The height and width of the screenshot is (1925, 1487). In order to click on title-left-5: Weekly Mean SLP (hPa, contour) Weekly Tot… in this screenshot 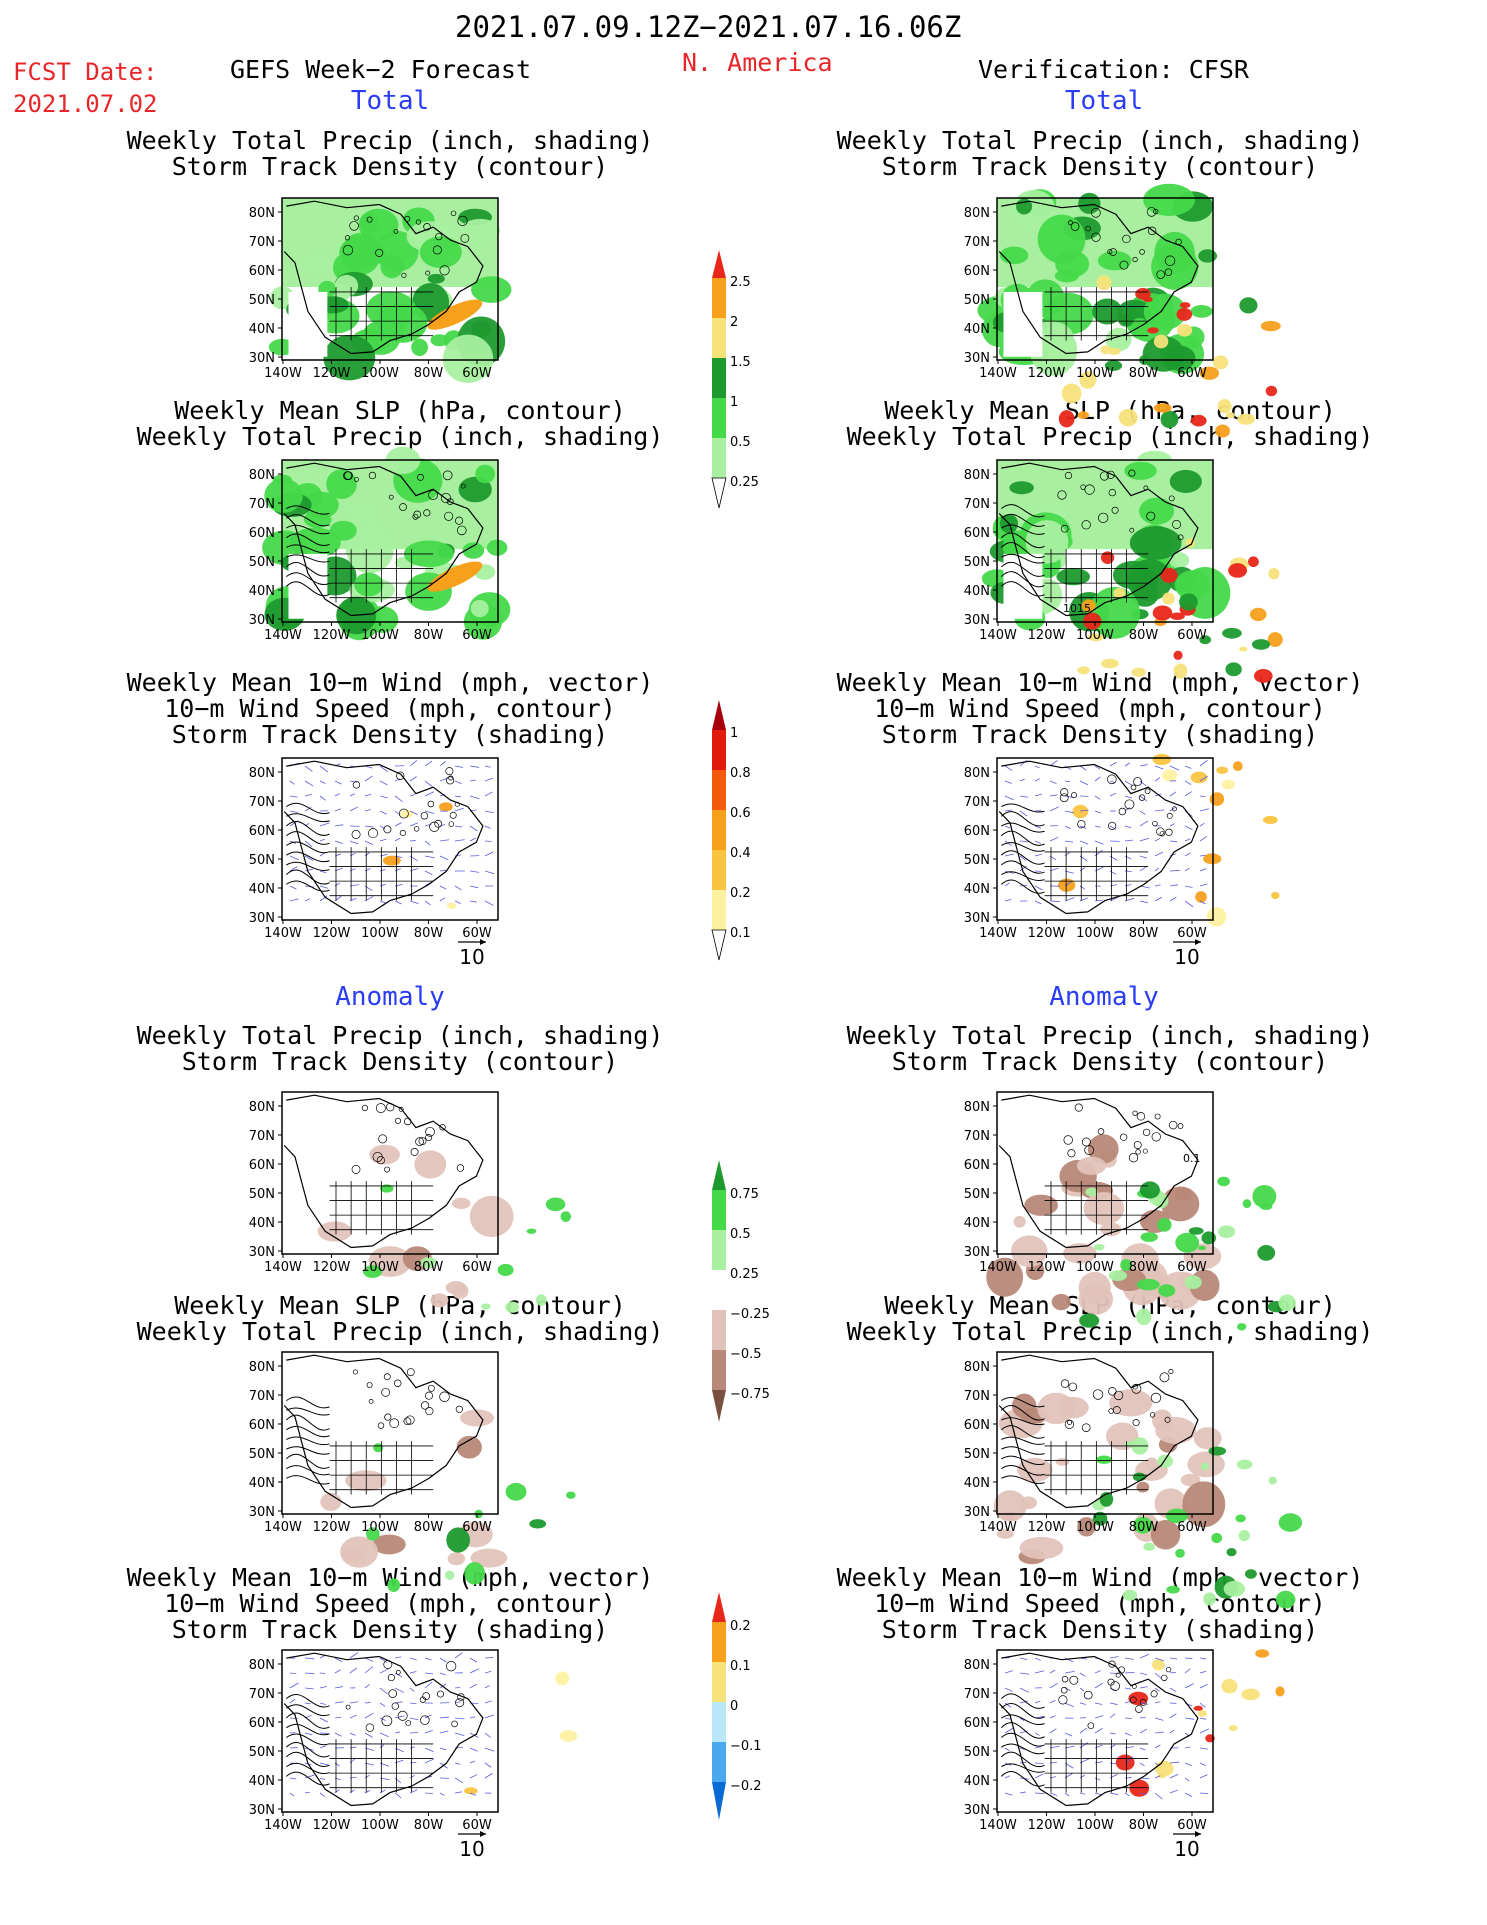, I will do `click(400, 1318)`.